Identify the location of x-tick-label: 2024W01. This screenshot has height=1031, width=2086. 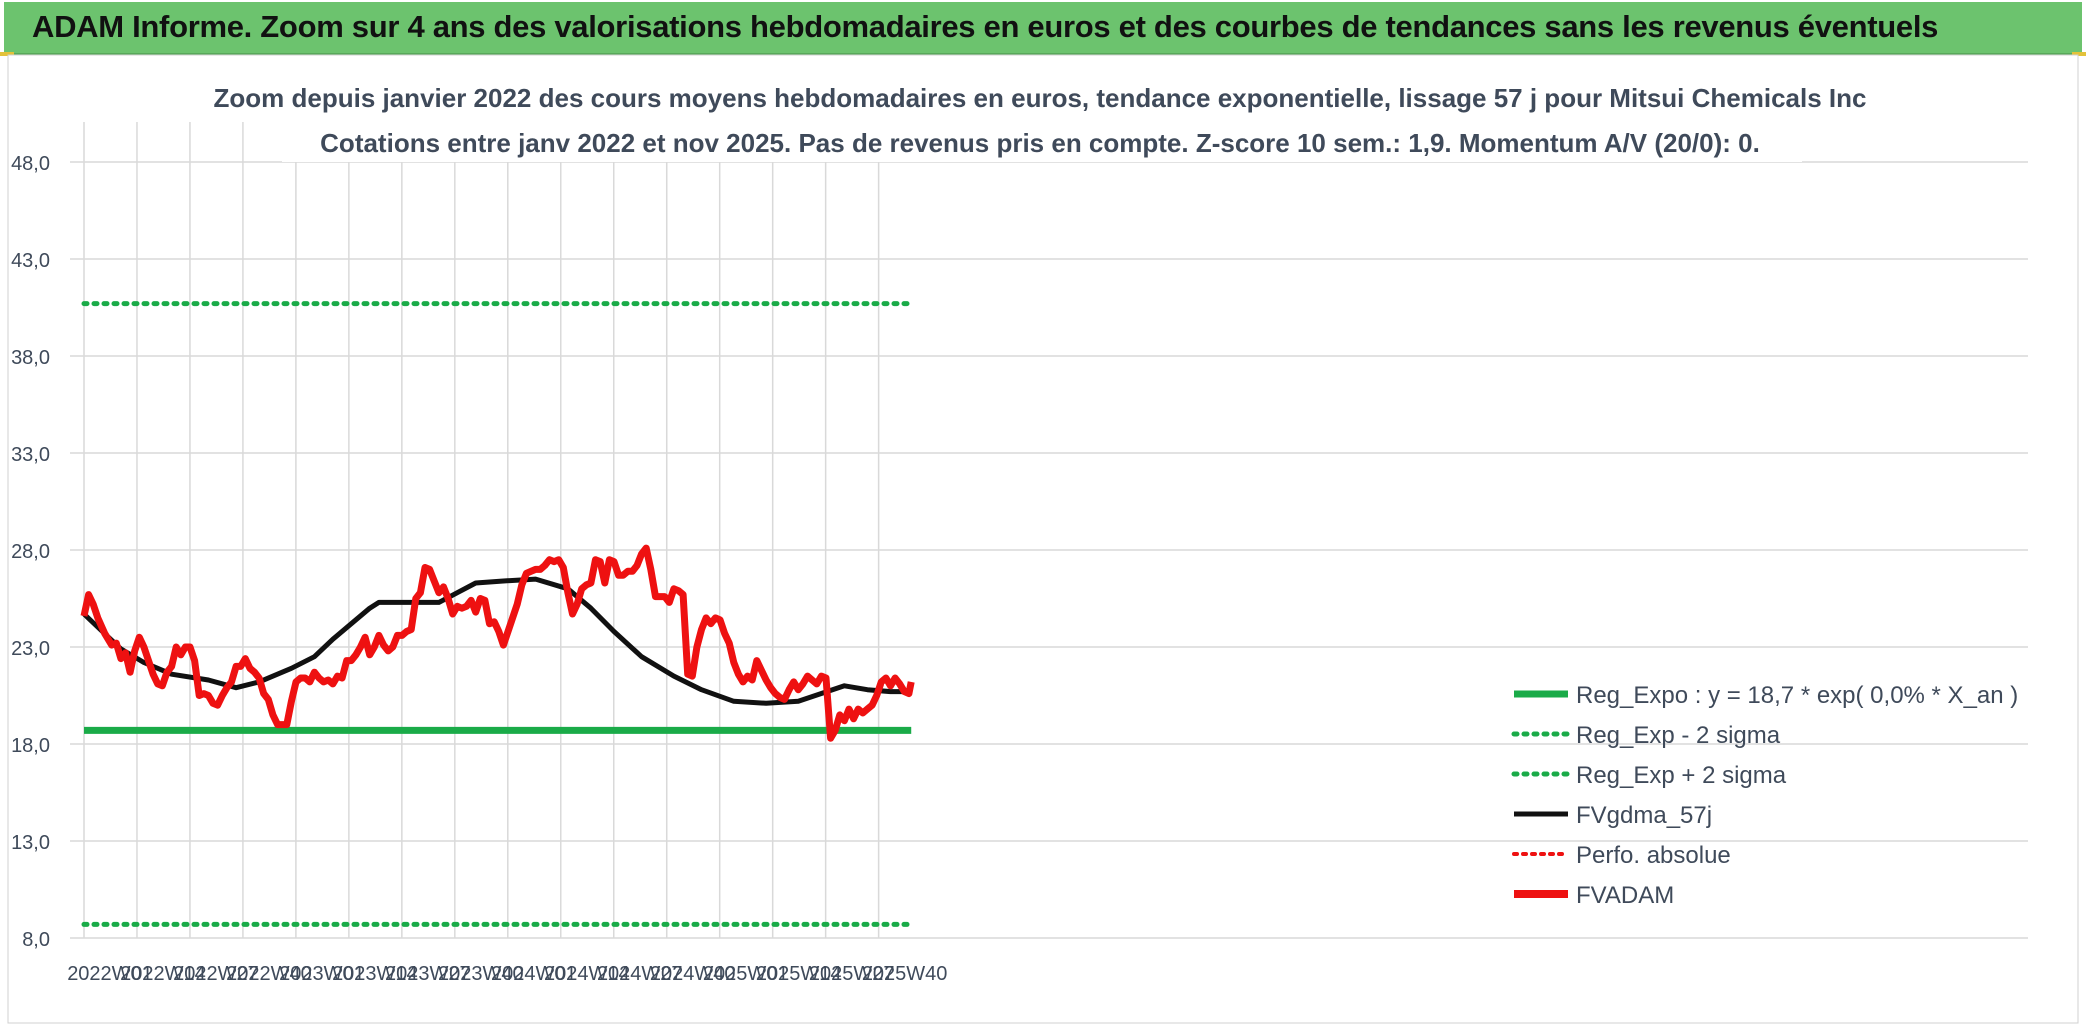
(534, 974).